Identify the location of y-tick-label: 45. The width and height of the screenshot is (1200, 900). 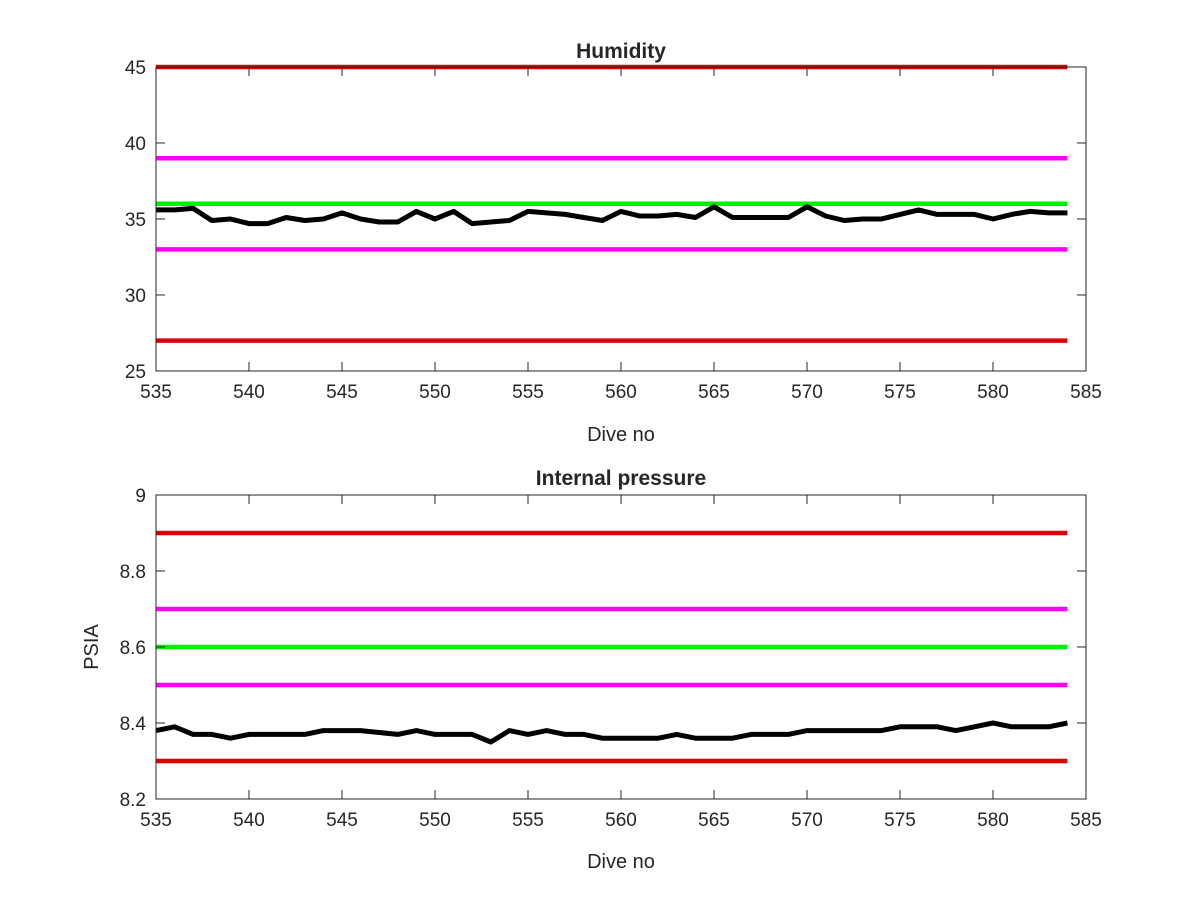
(135, 68).